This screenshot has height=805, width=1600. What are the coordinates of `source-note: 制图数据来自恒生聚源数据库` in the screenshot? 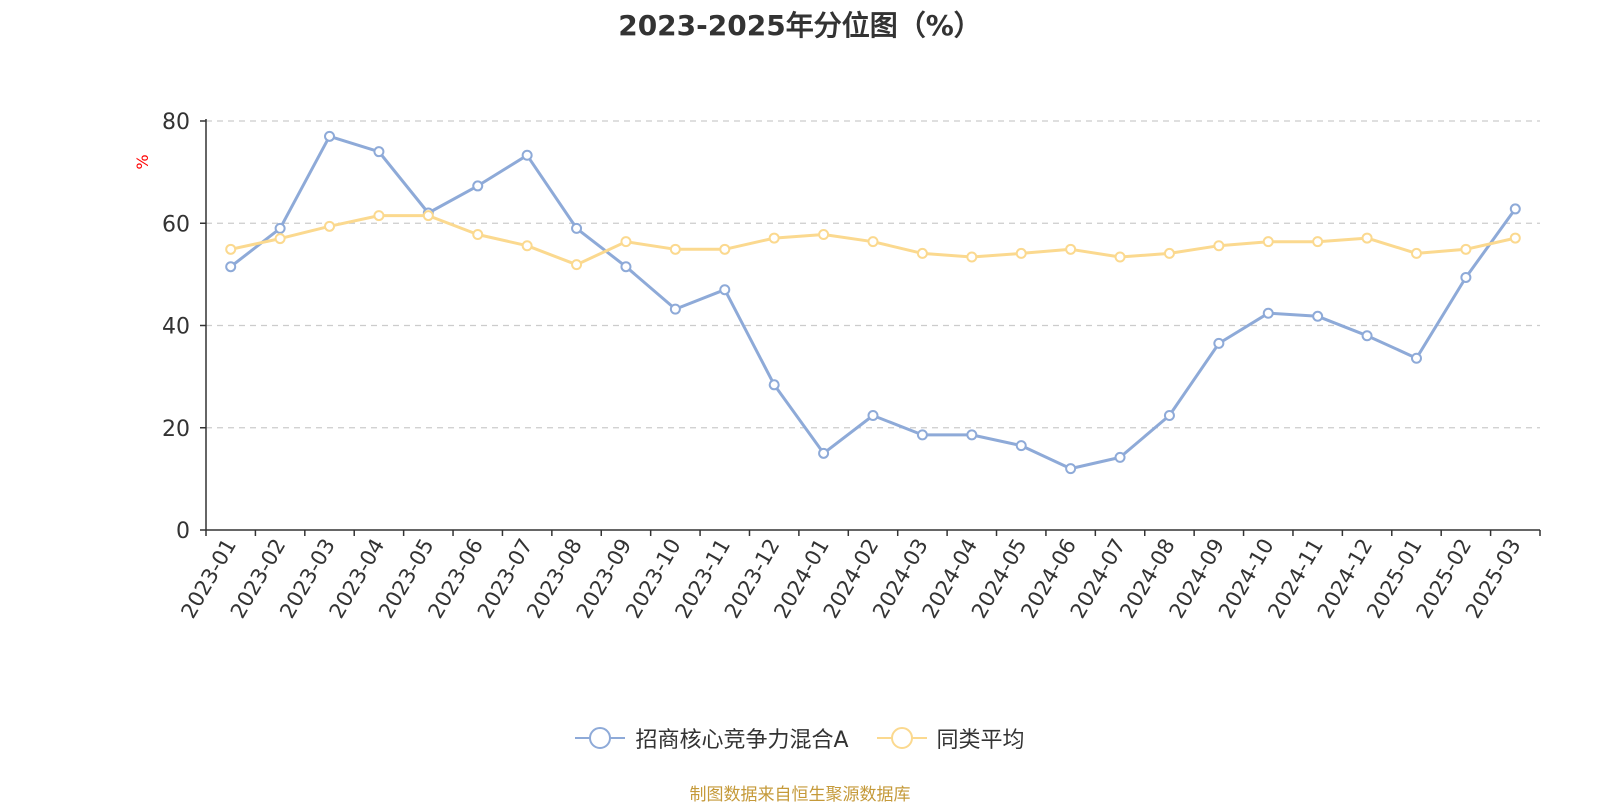 It's located at (800, 795).